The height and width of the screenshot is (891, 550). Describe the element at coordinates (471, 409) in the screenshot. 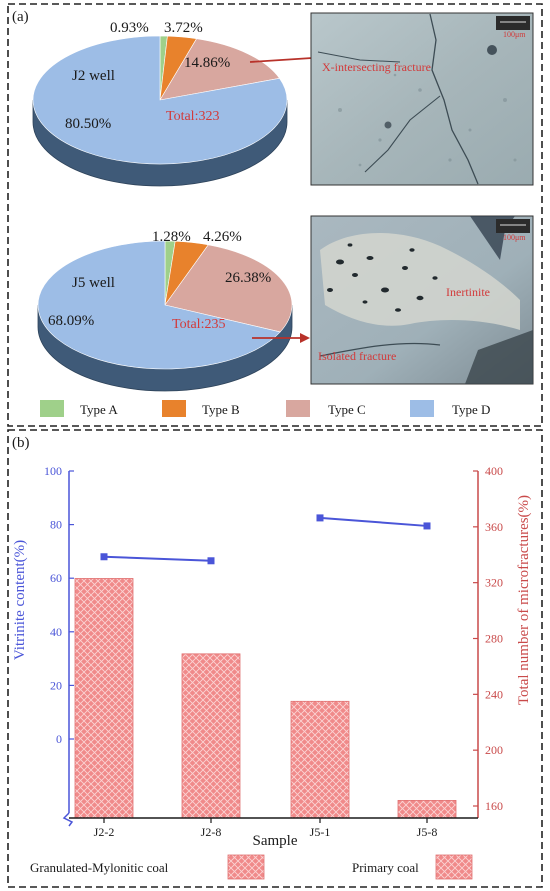

I see `legend-type-d: Type D` at that location.